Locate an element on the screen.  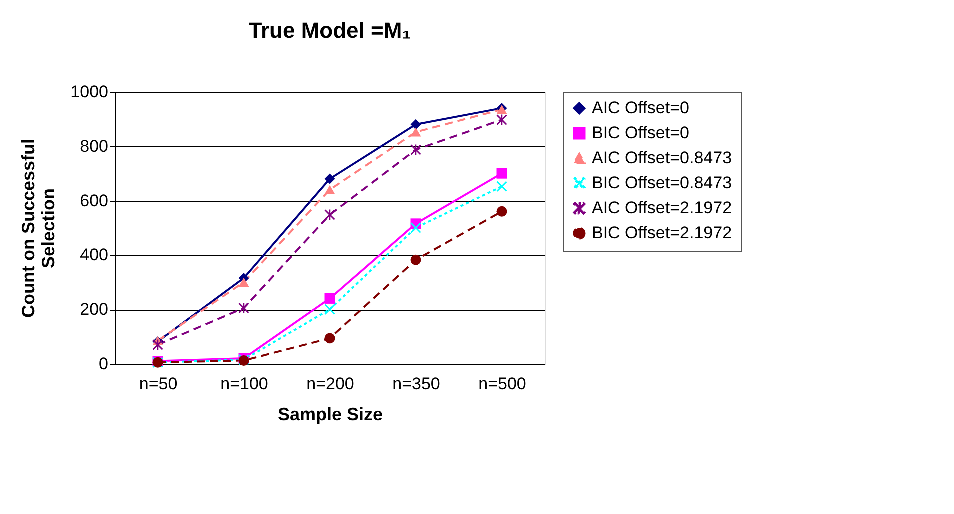
legend-label: BIC Offset=0 is located at coordinates (641, 133).